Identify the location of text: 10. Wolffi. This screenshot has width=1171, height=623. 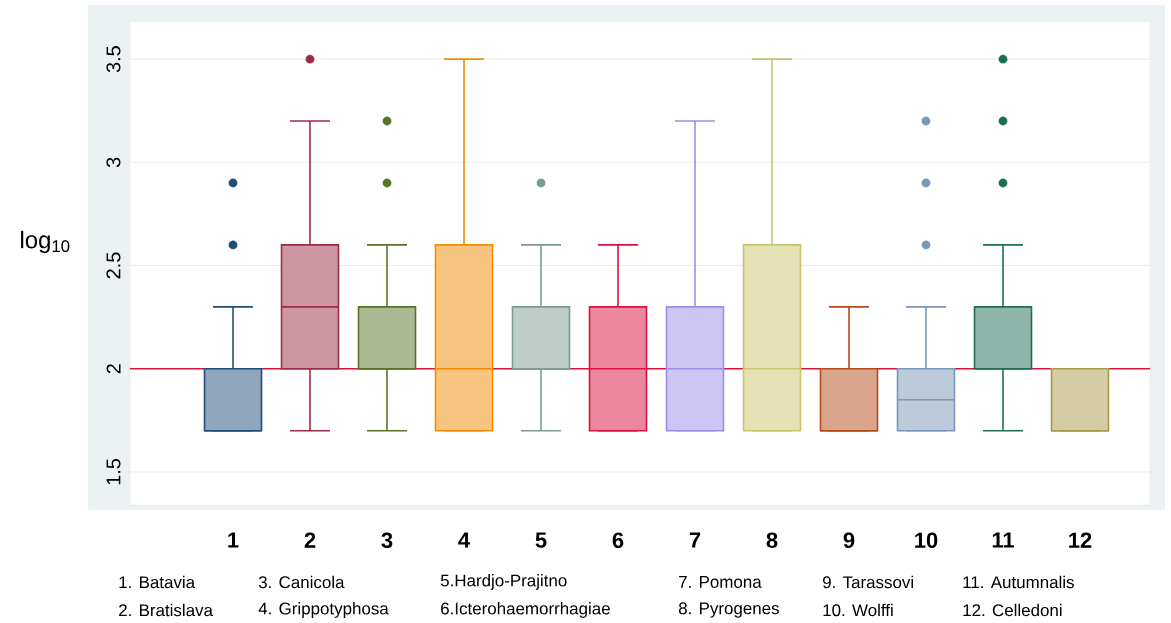
(858, 610).